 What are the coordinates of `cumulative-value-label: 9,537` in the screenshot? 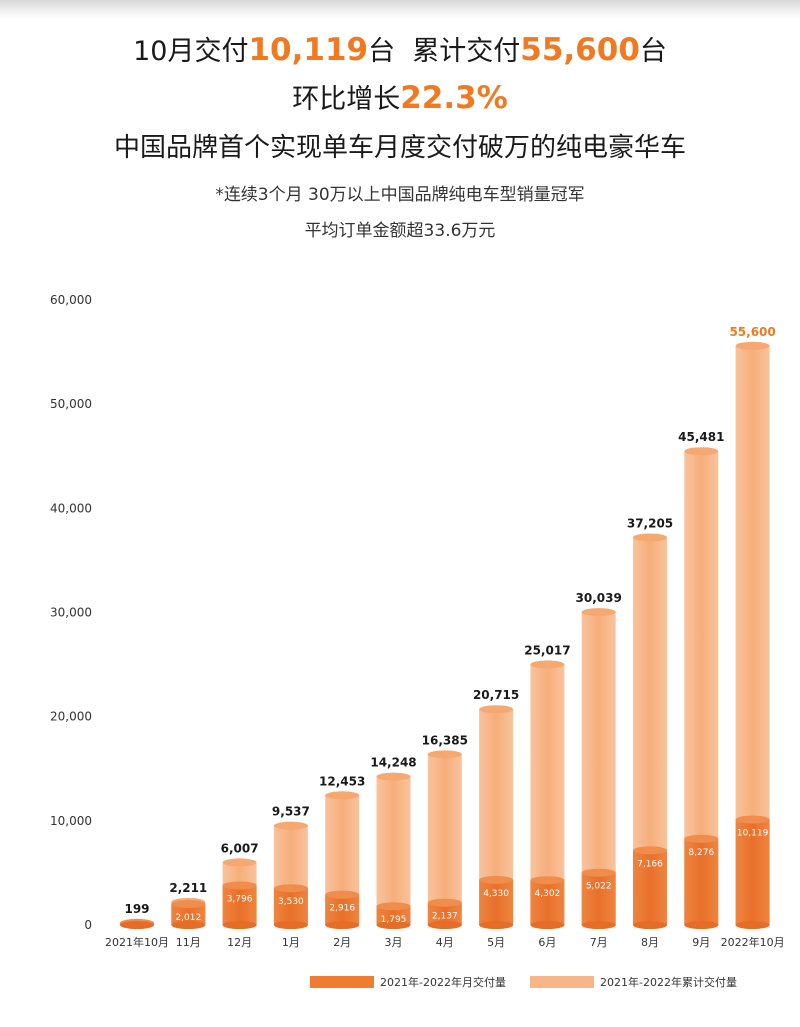 It's located at (291, 812).